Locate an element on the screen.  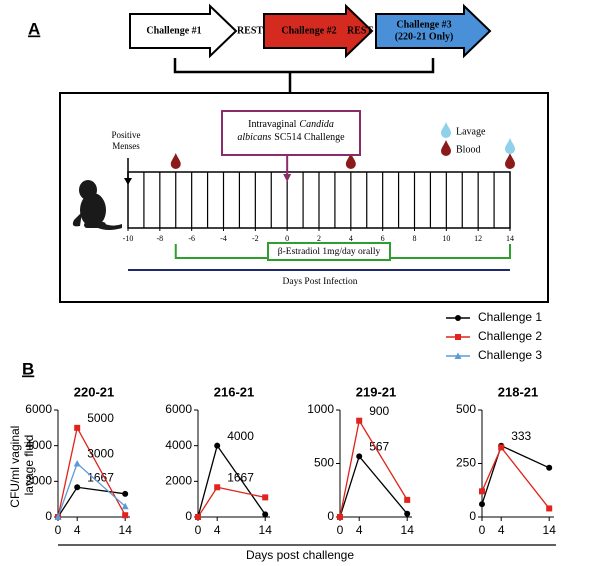
timeline-tick-label: 0 is located at coordinates (287, 238).